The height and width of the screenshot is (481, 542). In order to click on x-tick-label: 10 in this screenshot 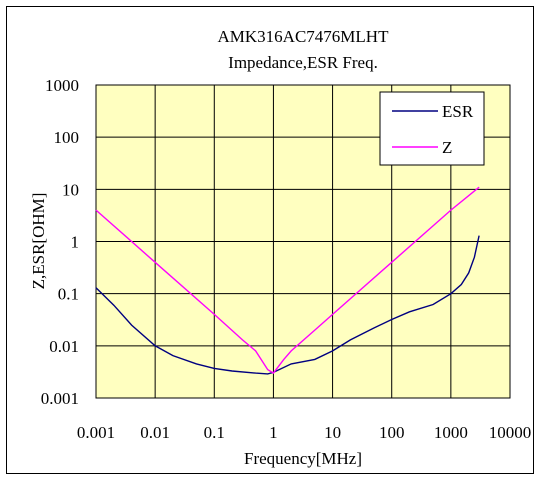, I will do `click(332, 432)`.